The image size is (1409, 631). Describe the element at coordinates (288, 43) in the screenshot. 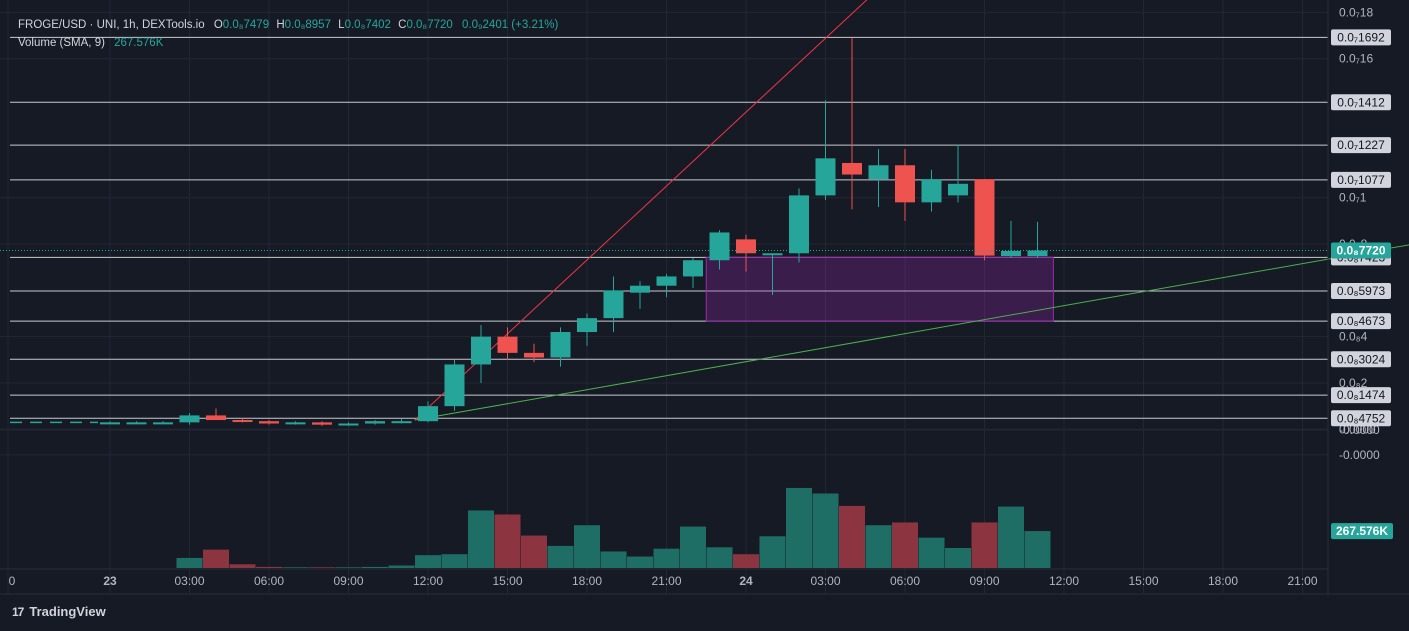

I see `volume-row: Volume (SMA, 9) 267.576K` at that location.